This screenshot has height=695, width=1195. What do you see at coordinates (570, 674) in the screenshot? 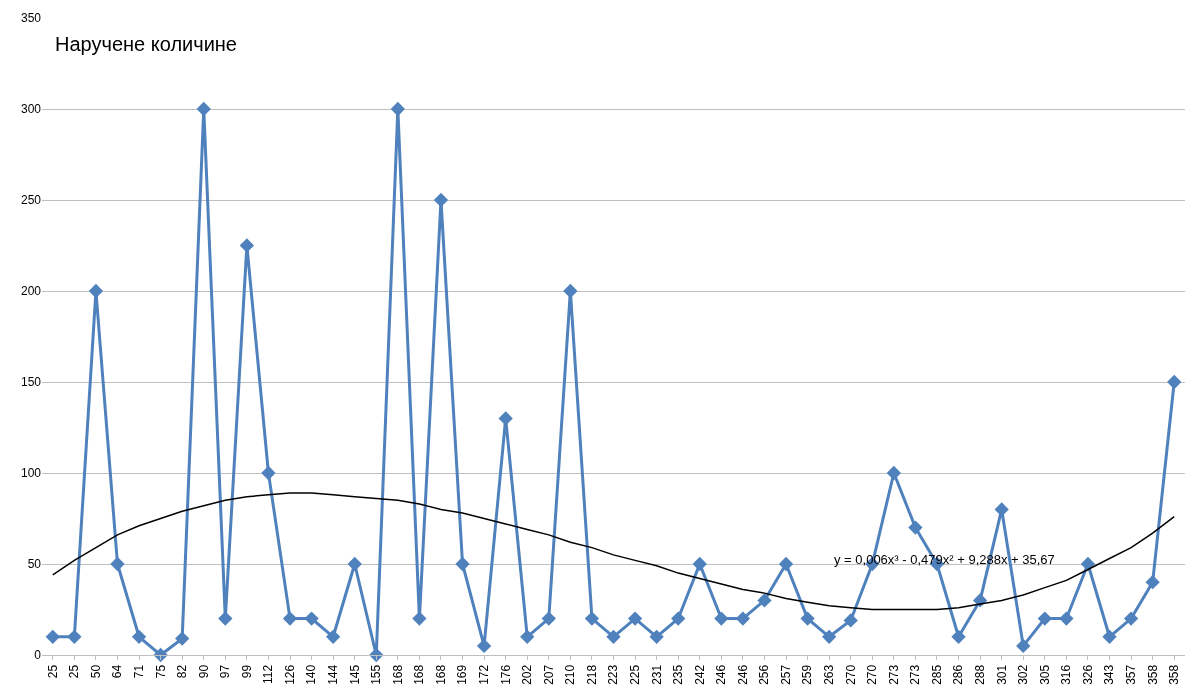
I see `x-tick-label: 210` at bounding box center [570, 674].